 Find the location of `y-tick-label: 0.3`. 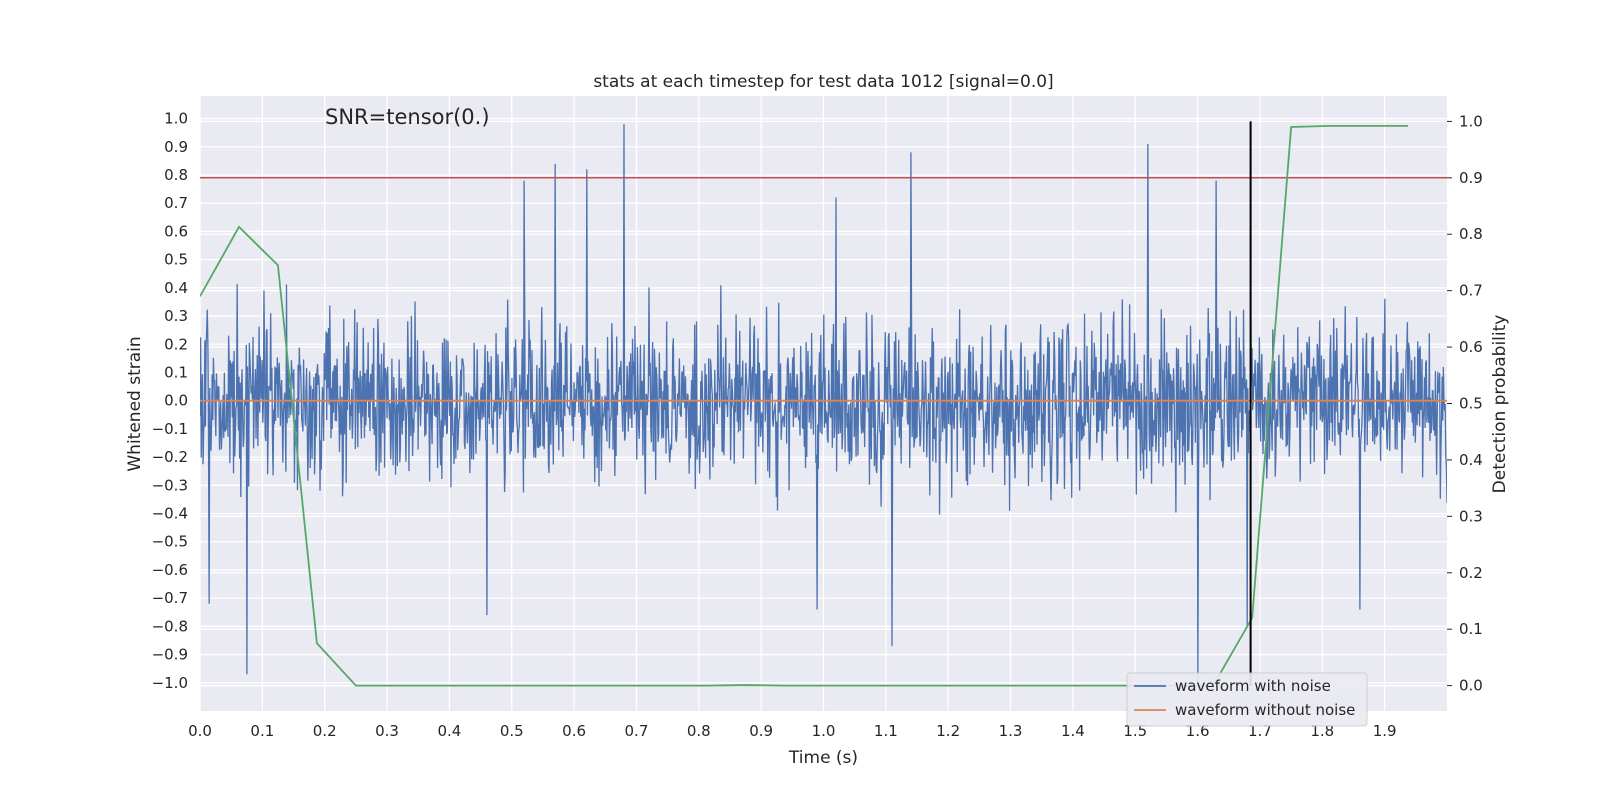

y-tick-label: 0.3 is located at coordinates (176, 316).